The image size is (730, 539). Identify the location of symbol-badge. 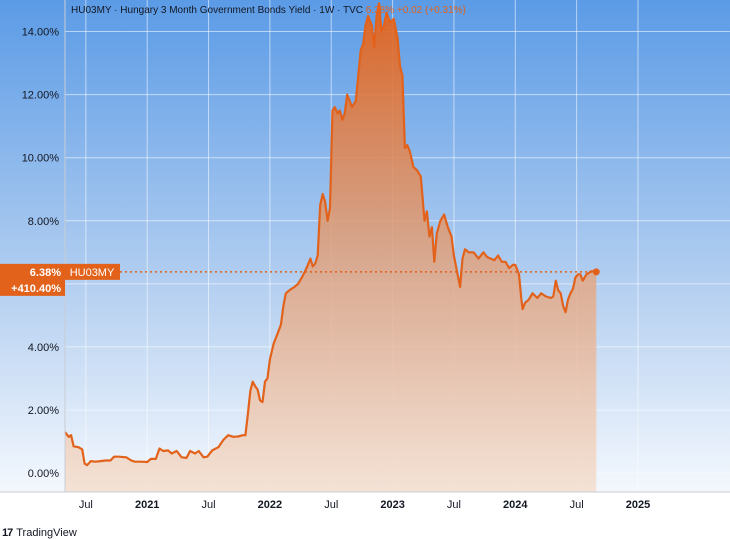
(92, 271).